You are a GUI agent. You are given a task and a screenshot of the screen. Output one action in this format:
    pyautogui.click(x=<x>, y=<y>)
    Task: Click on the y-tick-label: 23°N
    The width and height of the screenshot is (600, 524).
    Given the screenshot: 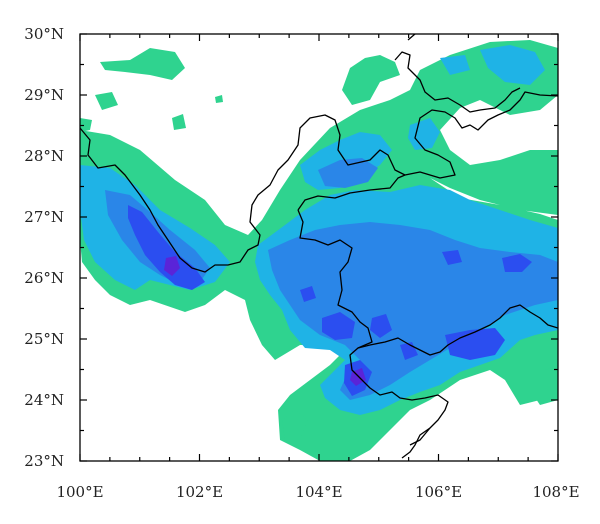 What is the action you would take?
    pyautogui.click(x=44, y=461)
    